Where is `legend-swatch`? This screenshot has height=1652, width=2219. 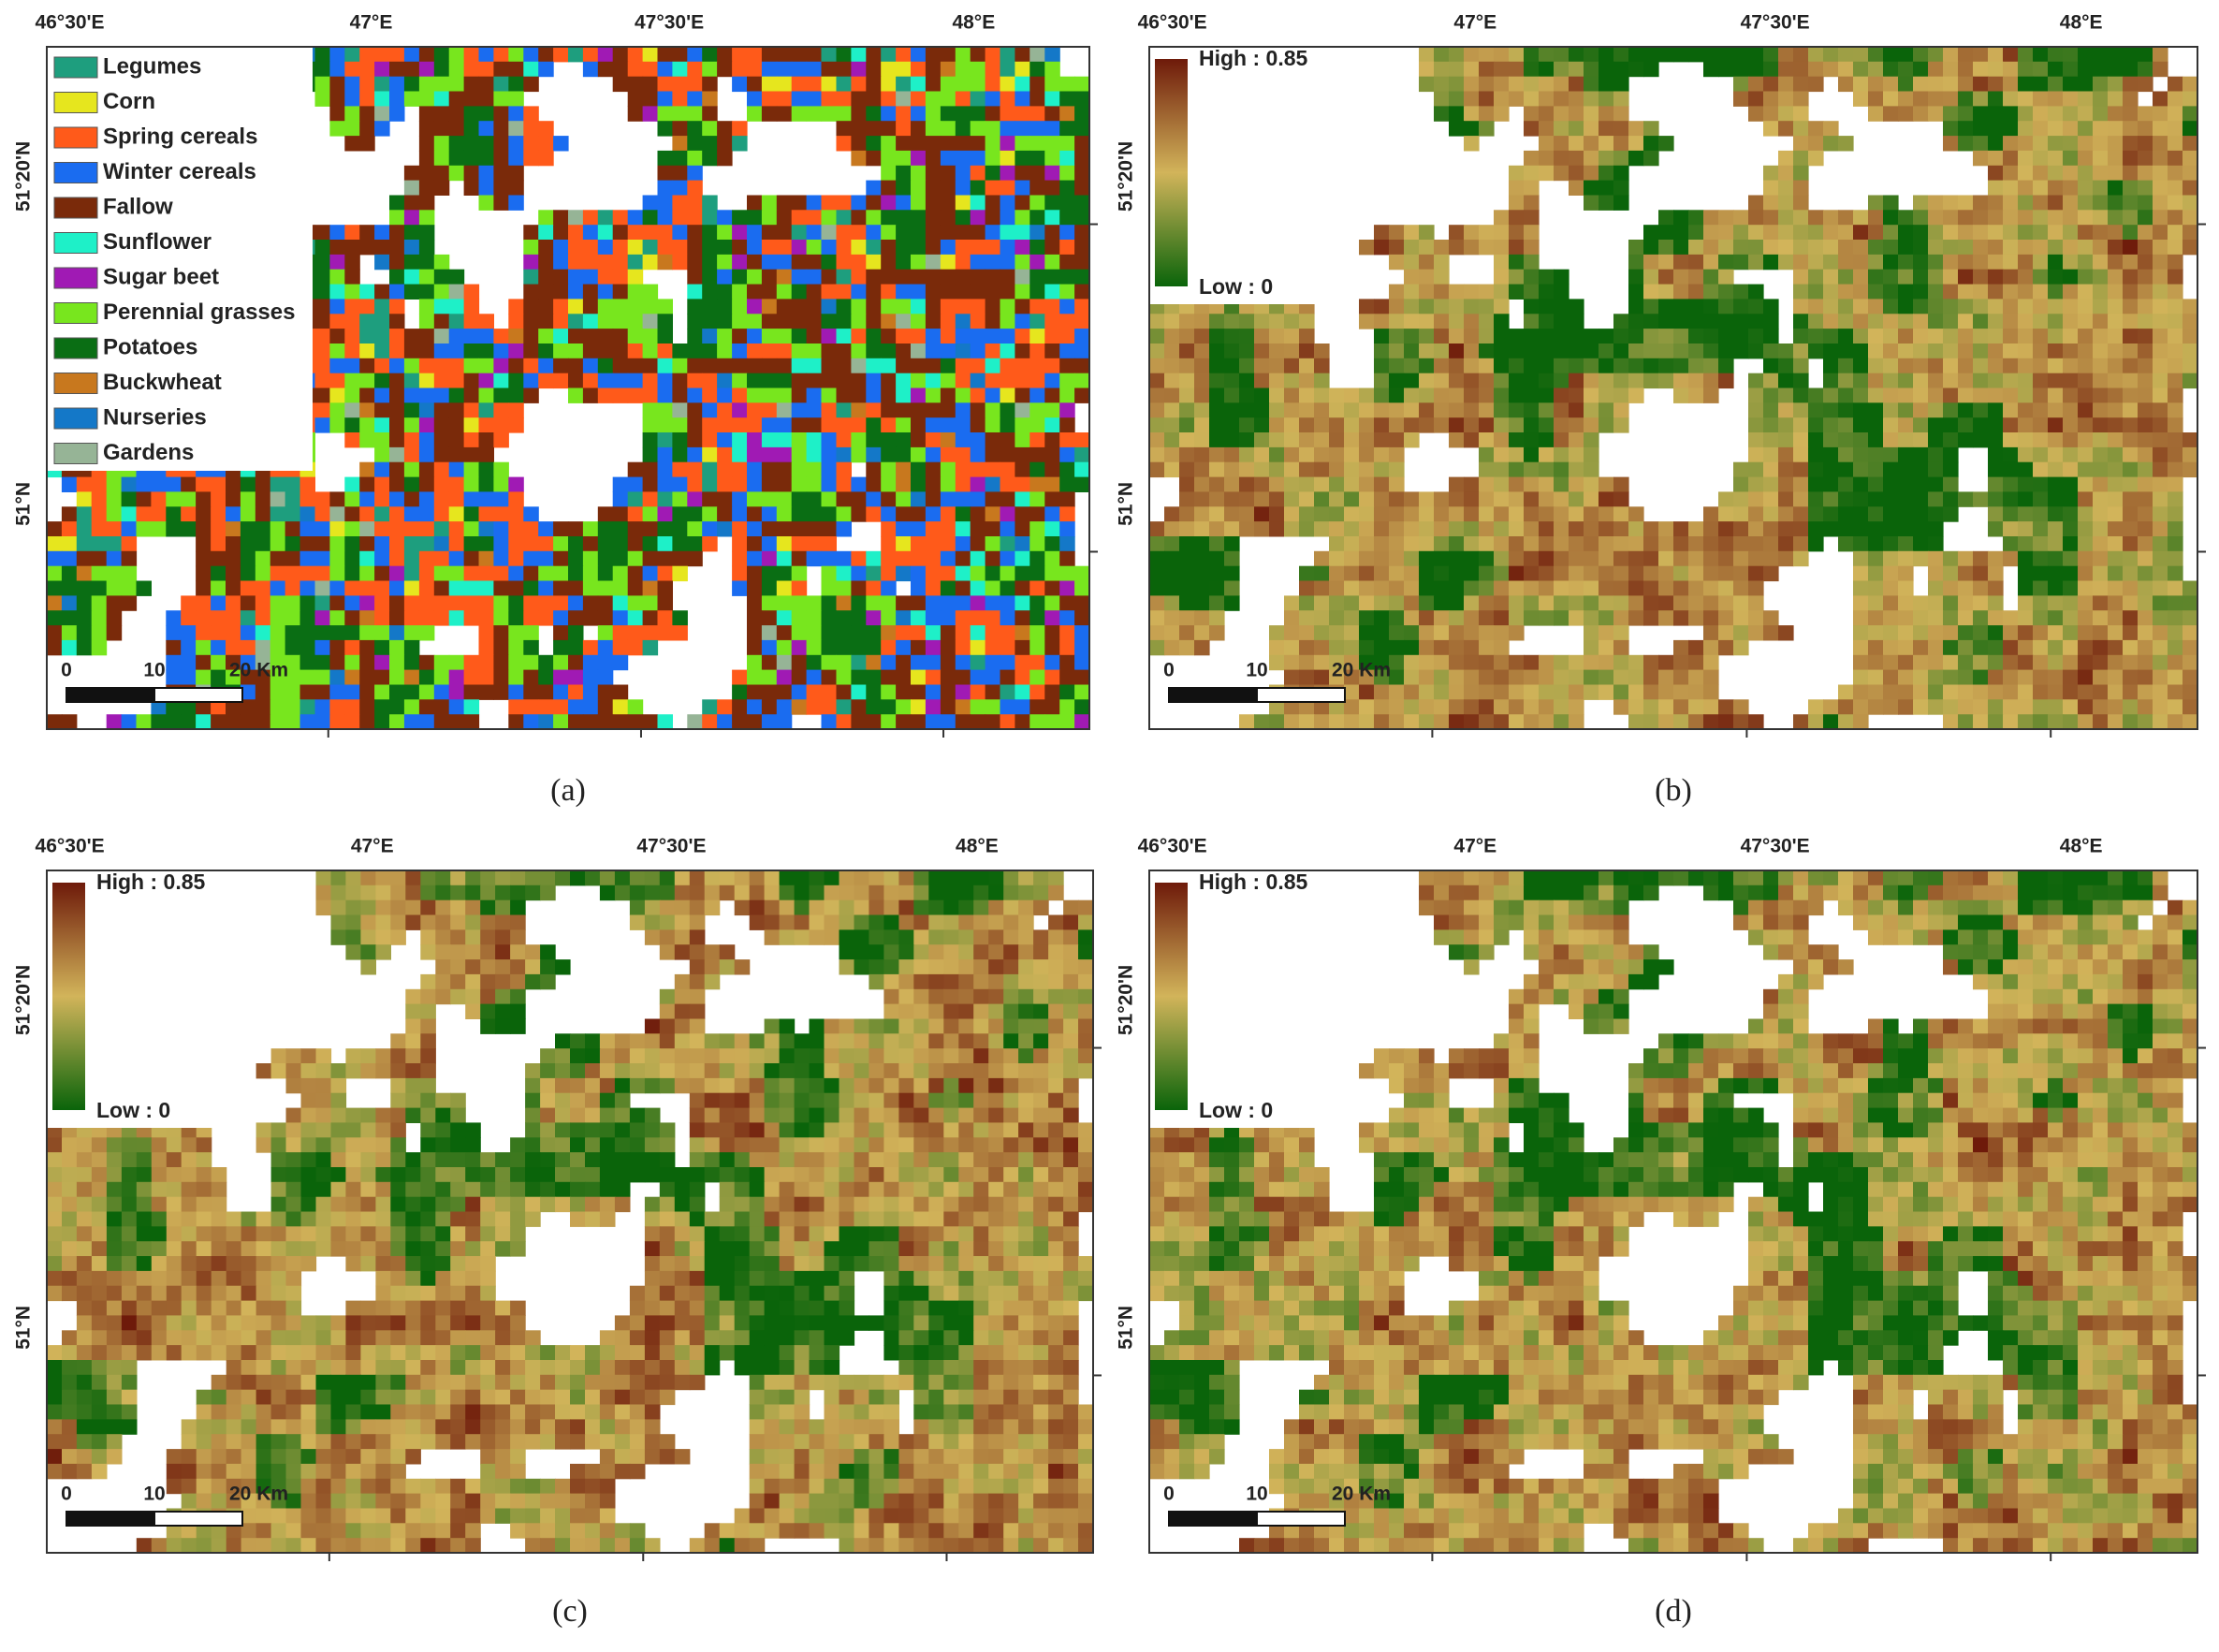 legend-swatch is located at coordinates (75, 418).